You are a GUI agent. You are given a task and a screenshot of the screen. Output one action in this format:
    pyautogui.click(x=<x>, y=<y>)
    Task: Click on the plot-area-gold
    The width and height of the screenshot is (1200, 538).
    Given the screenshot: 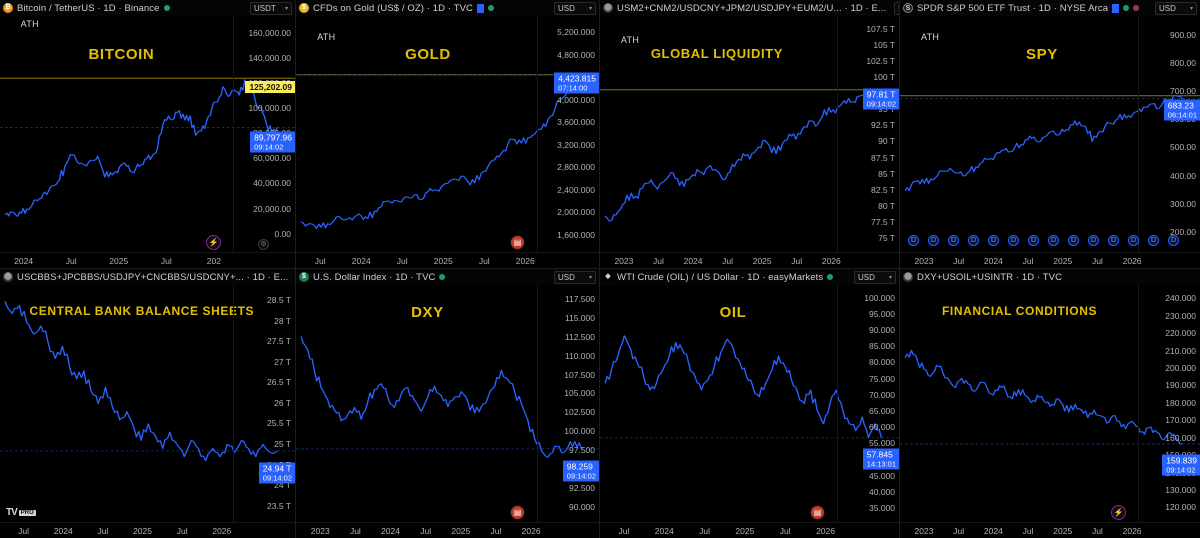 What is the action you would take?
    pyautogui.click(x=447, y=134)
    